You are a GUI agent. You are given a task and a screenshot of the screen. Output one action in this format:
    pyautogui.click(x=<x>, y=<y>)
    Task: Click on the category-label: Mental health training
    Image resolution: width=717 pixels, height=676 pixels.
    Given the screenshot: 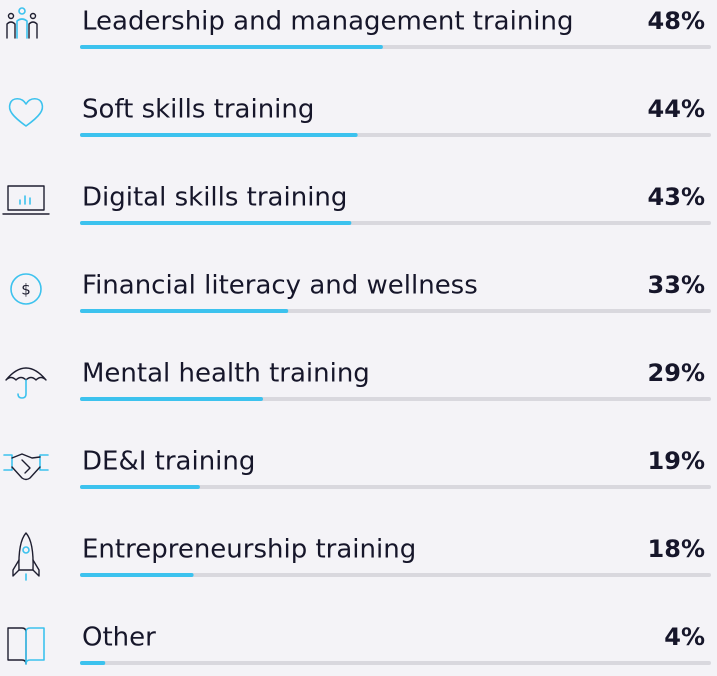 What is the action you would take?
    pyautogui.click(x=226, y=374)
    